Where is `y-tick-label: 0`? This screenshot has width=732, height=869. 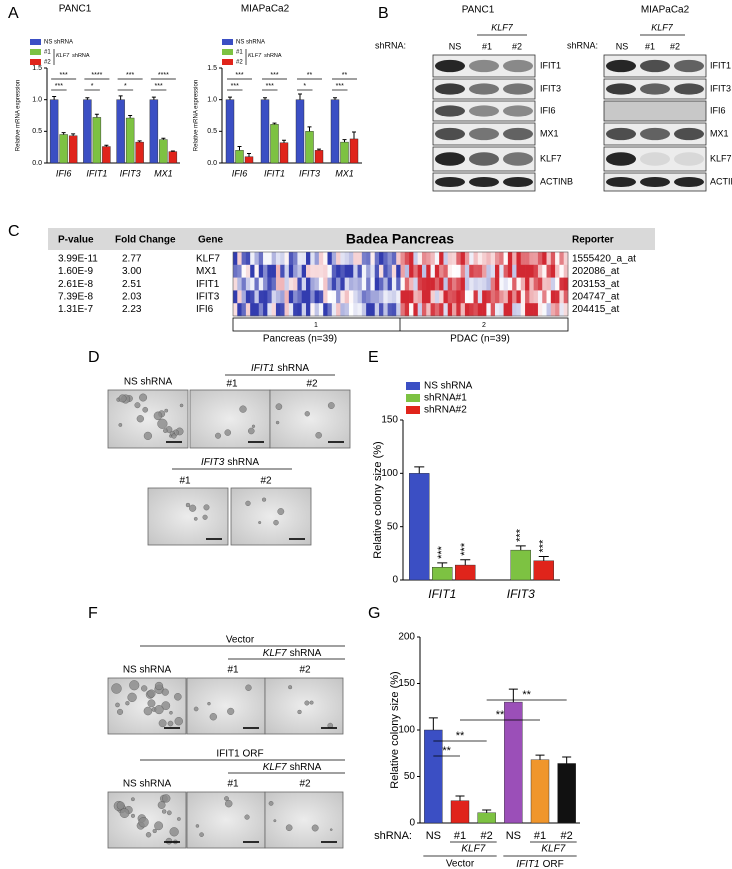 y-tick-label: 0 is located at coordinates (395, 580).